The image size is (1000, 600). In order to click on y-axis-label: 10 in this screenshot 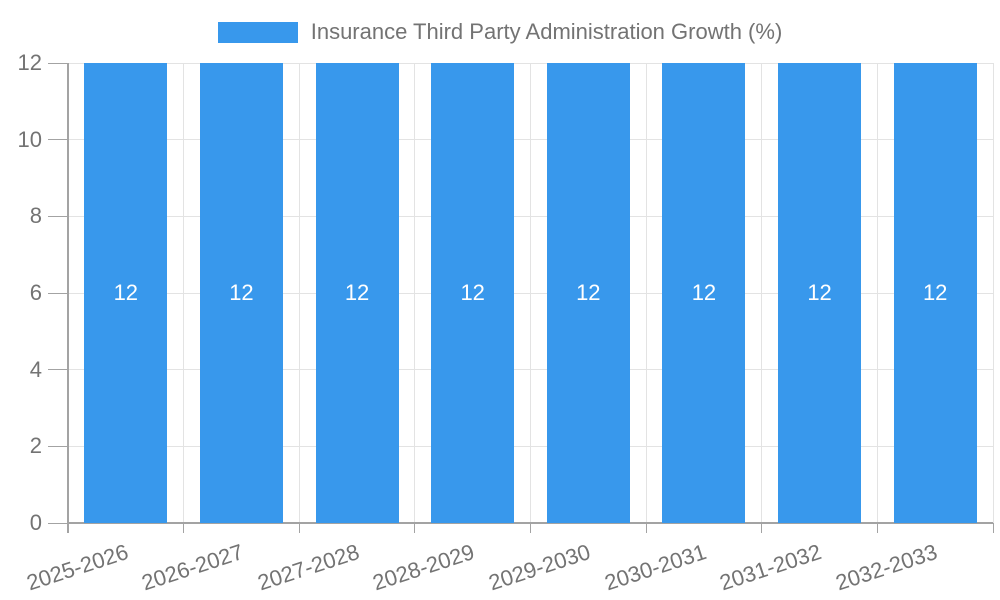, I will do `click(29, 139)`.